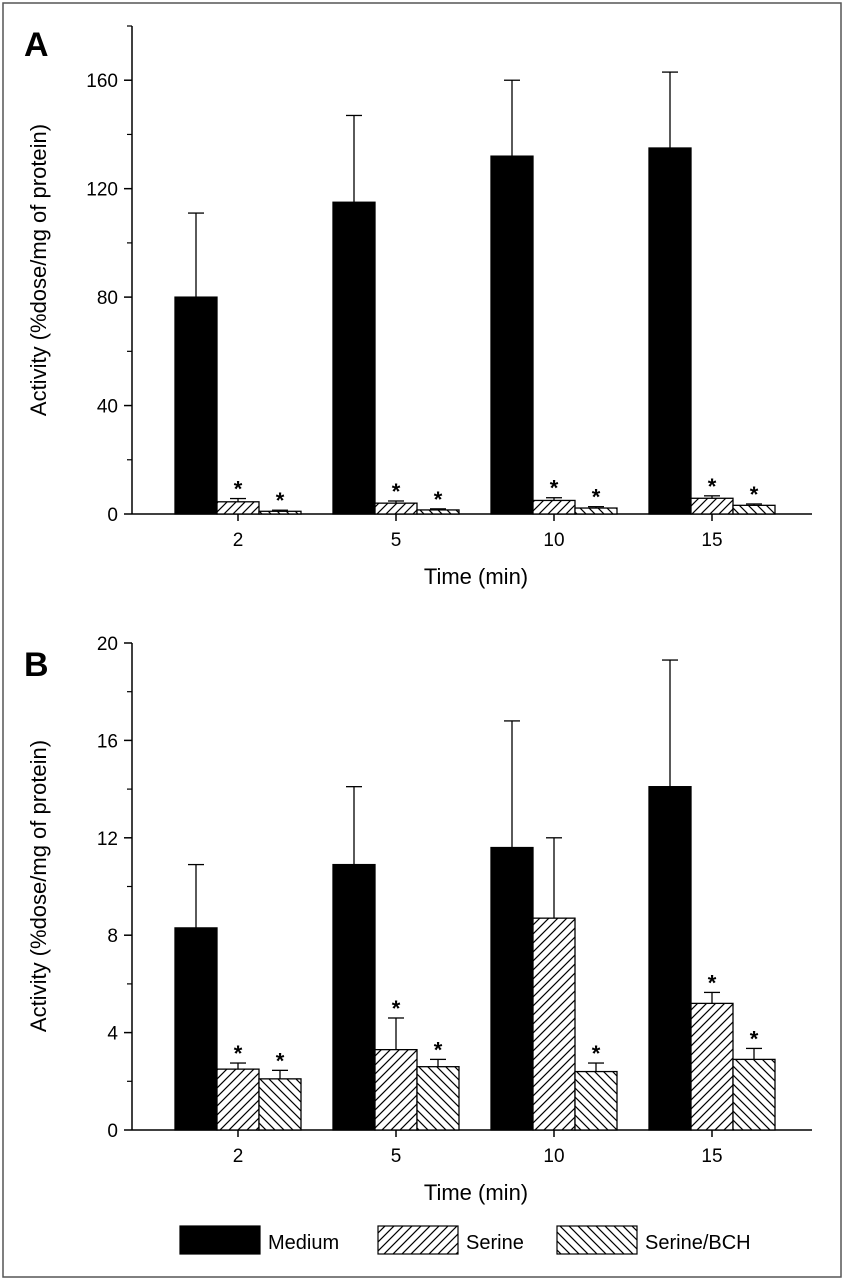 The width and height of the screenshot is (844, 1285). Describe the element at coordinates (597, 1240) in the screenshot. I see `legend-swatch-serine-bch` at that location.